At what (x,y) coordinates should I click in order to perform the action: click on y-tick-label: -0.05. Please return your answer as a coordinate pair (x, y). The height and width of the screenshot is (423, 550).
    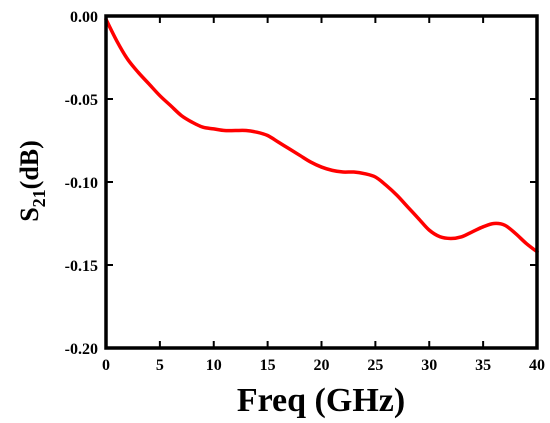
    Looking at the image, I should click on (81, 100).